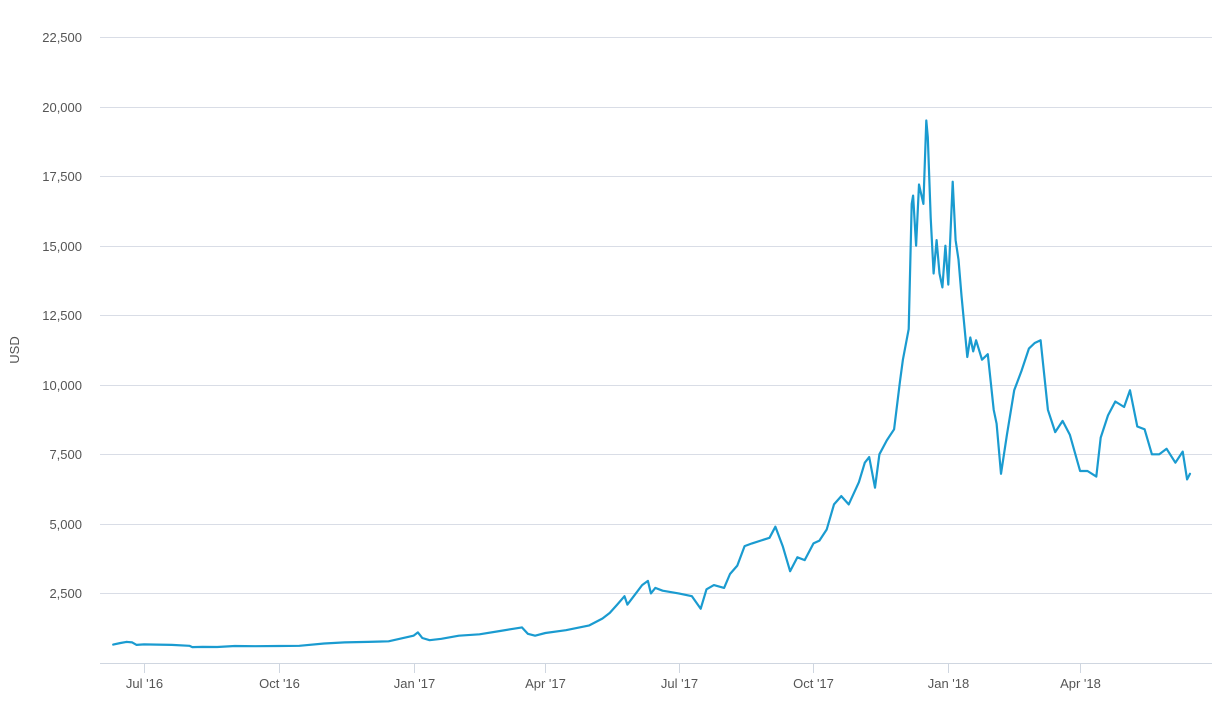  I want to click on y-tick-label: 12,500, so click(62, 315).